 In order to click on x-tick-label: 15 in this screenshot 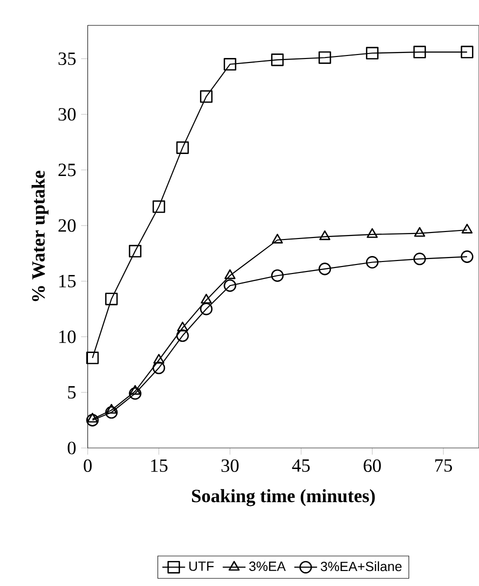, I will do `click(159, 465)`.